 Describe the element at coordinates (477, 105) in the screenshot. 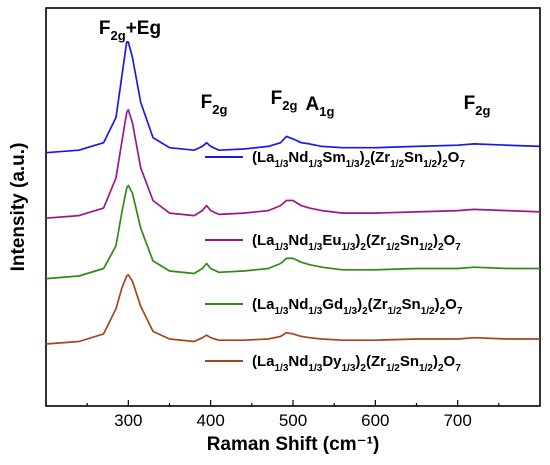

I see `peak-label-5: F2g` at that location.